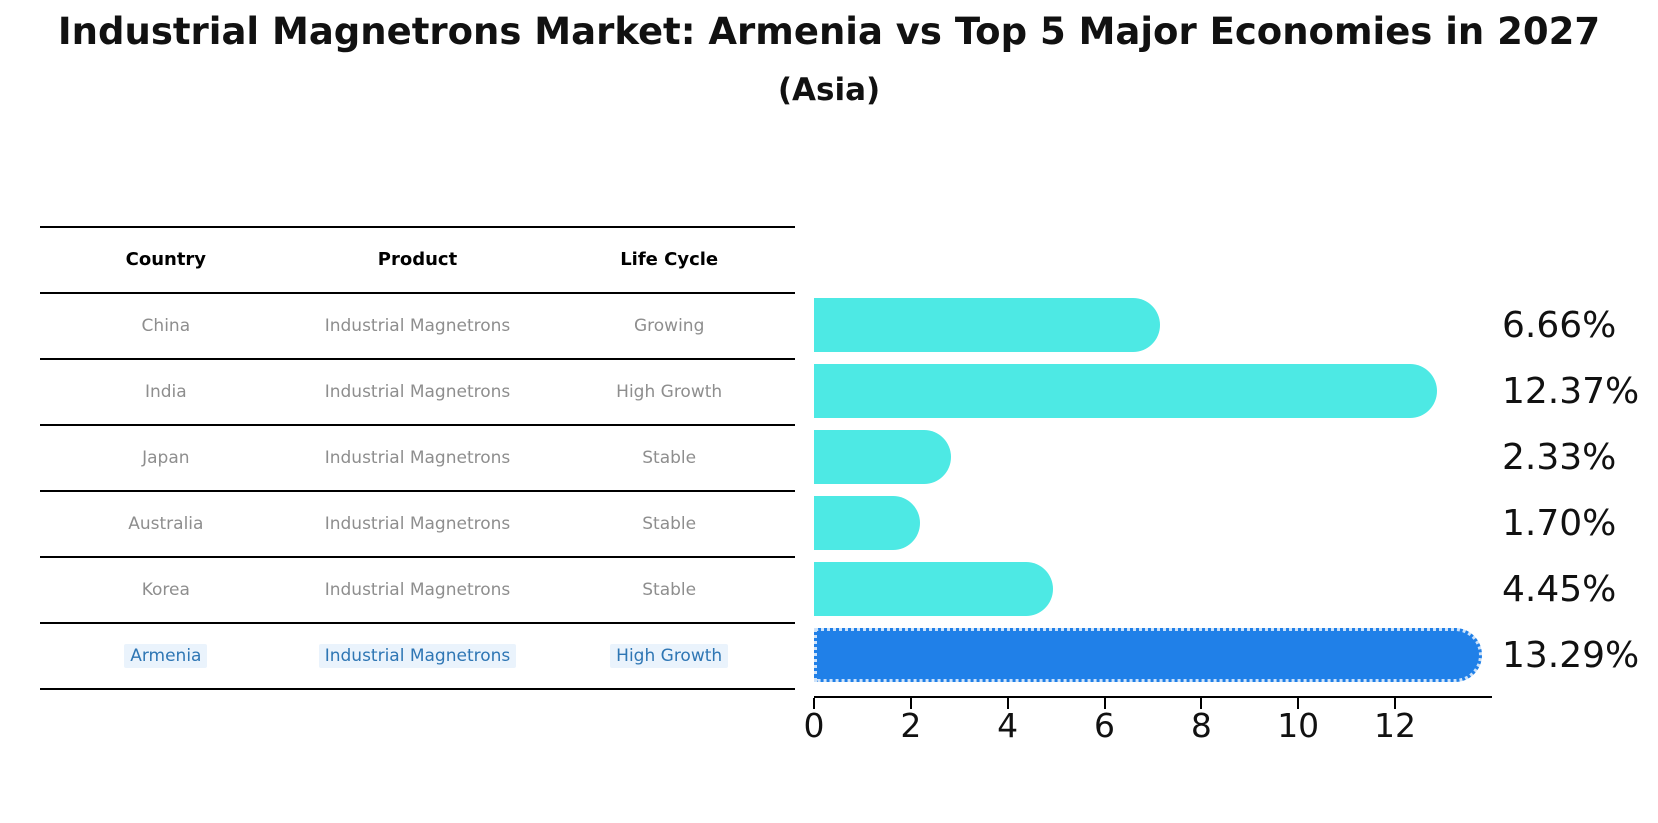  I want to click on cell-country-text: Korea, so click(165, 589).